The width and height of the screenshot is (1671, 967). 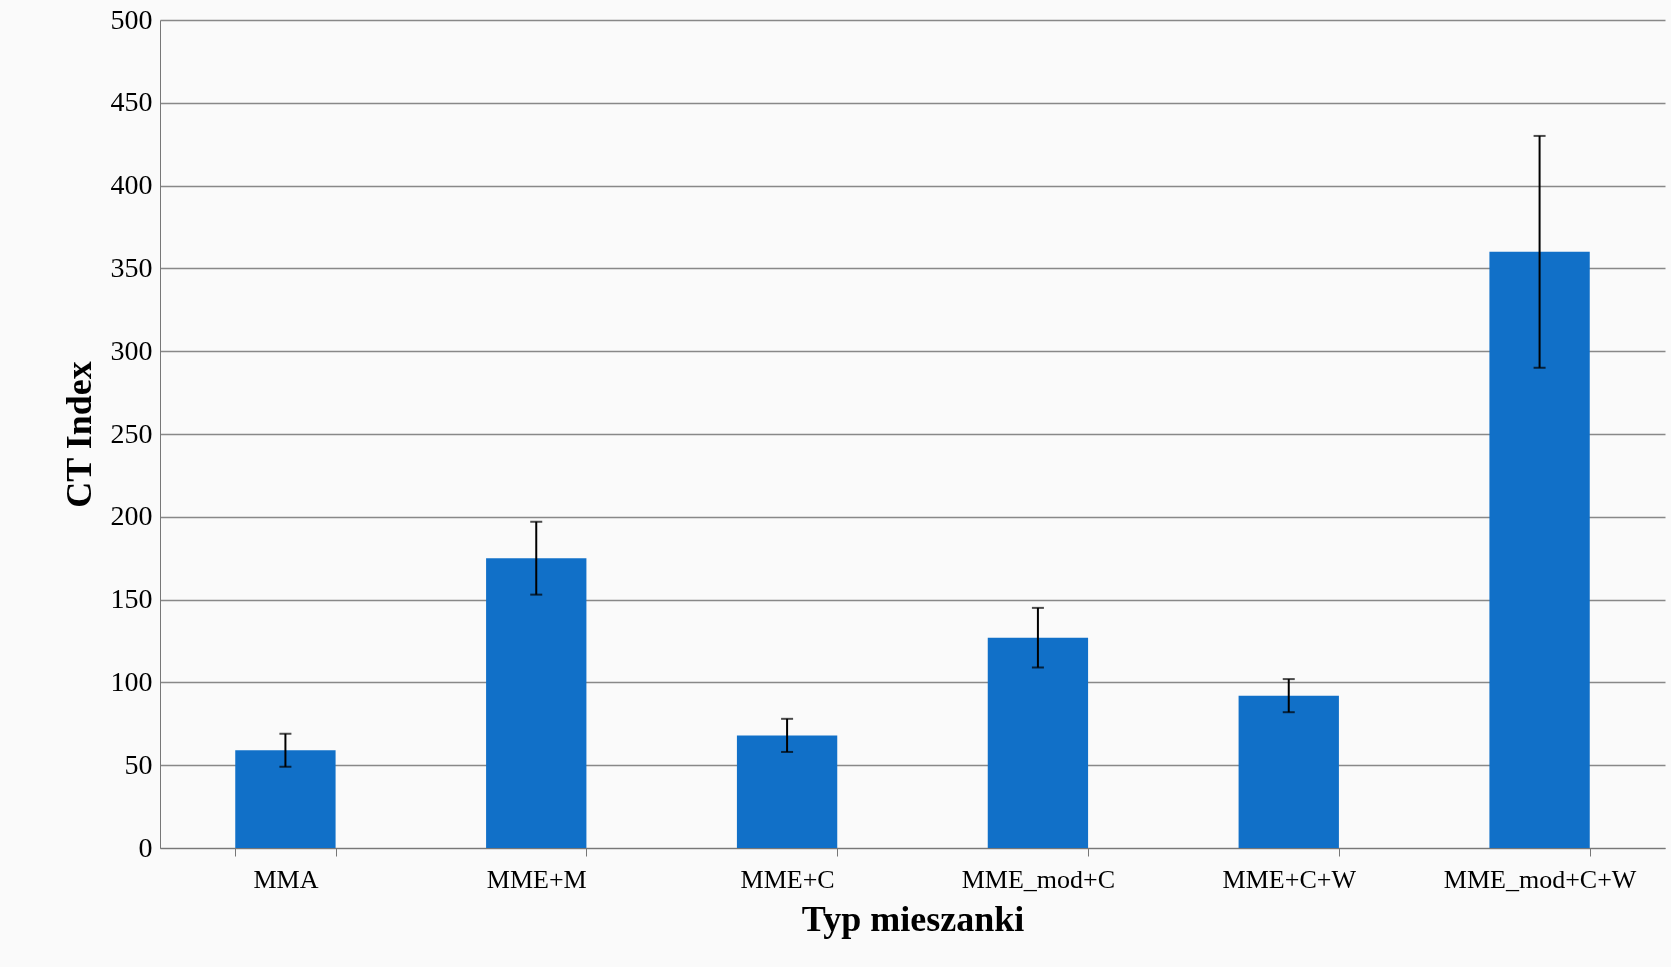 What do you see at coordinates (131, 516) in the screenshot?
I see `y-tick-label: 200` at bounding box center [131, 516].